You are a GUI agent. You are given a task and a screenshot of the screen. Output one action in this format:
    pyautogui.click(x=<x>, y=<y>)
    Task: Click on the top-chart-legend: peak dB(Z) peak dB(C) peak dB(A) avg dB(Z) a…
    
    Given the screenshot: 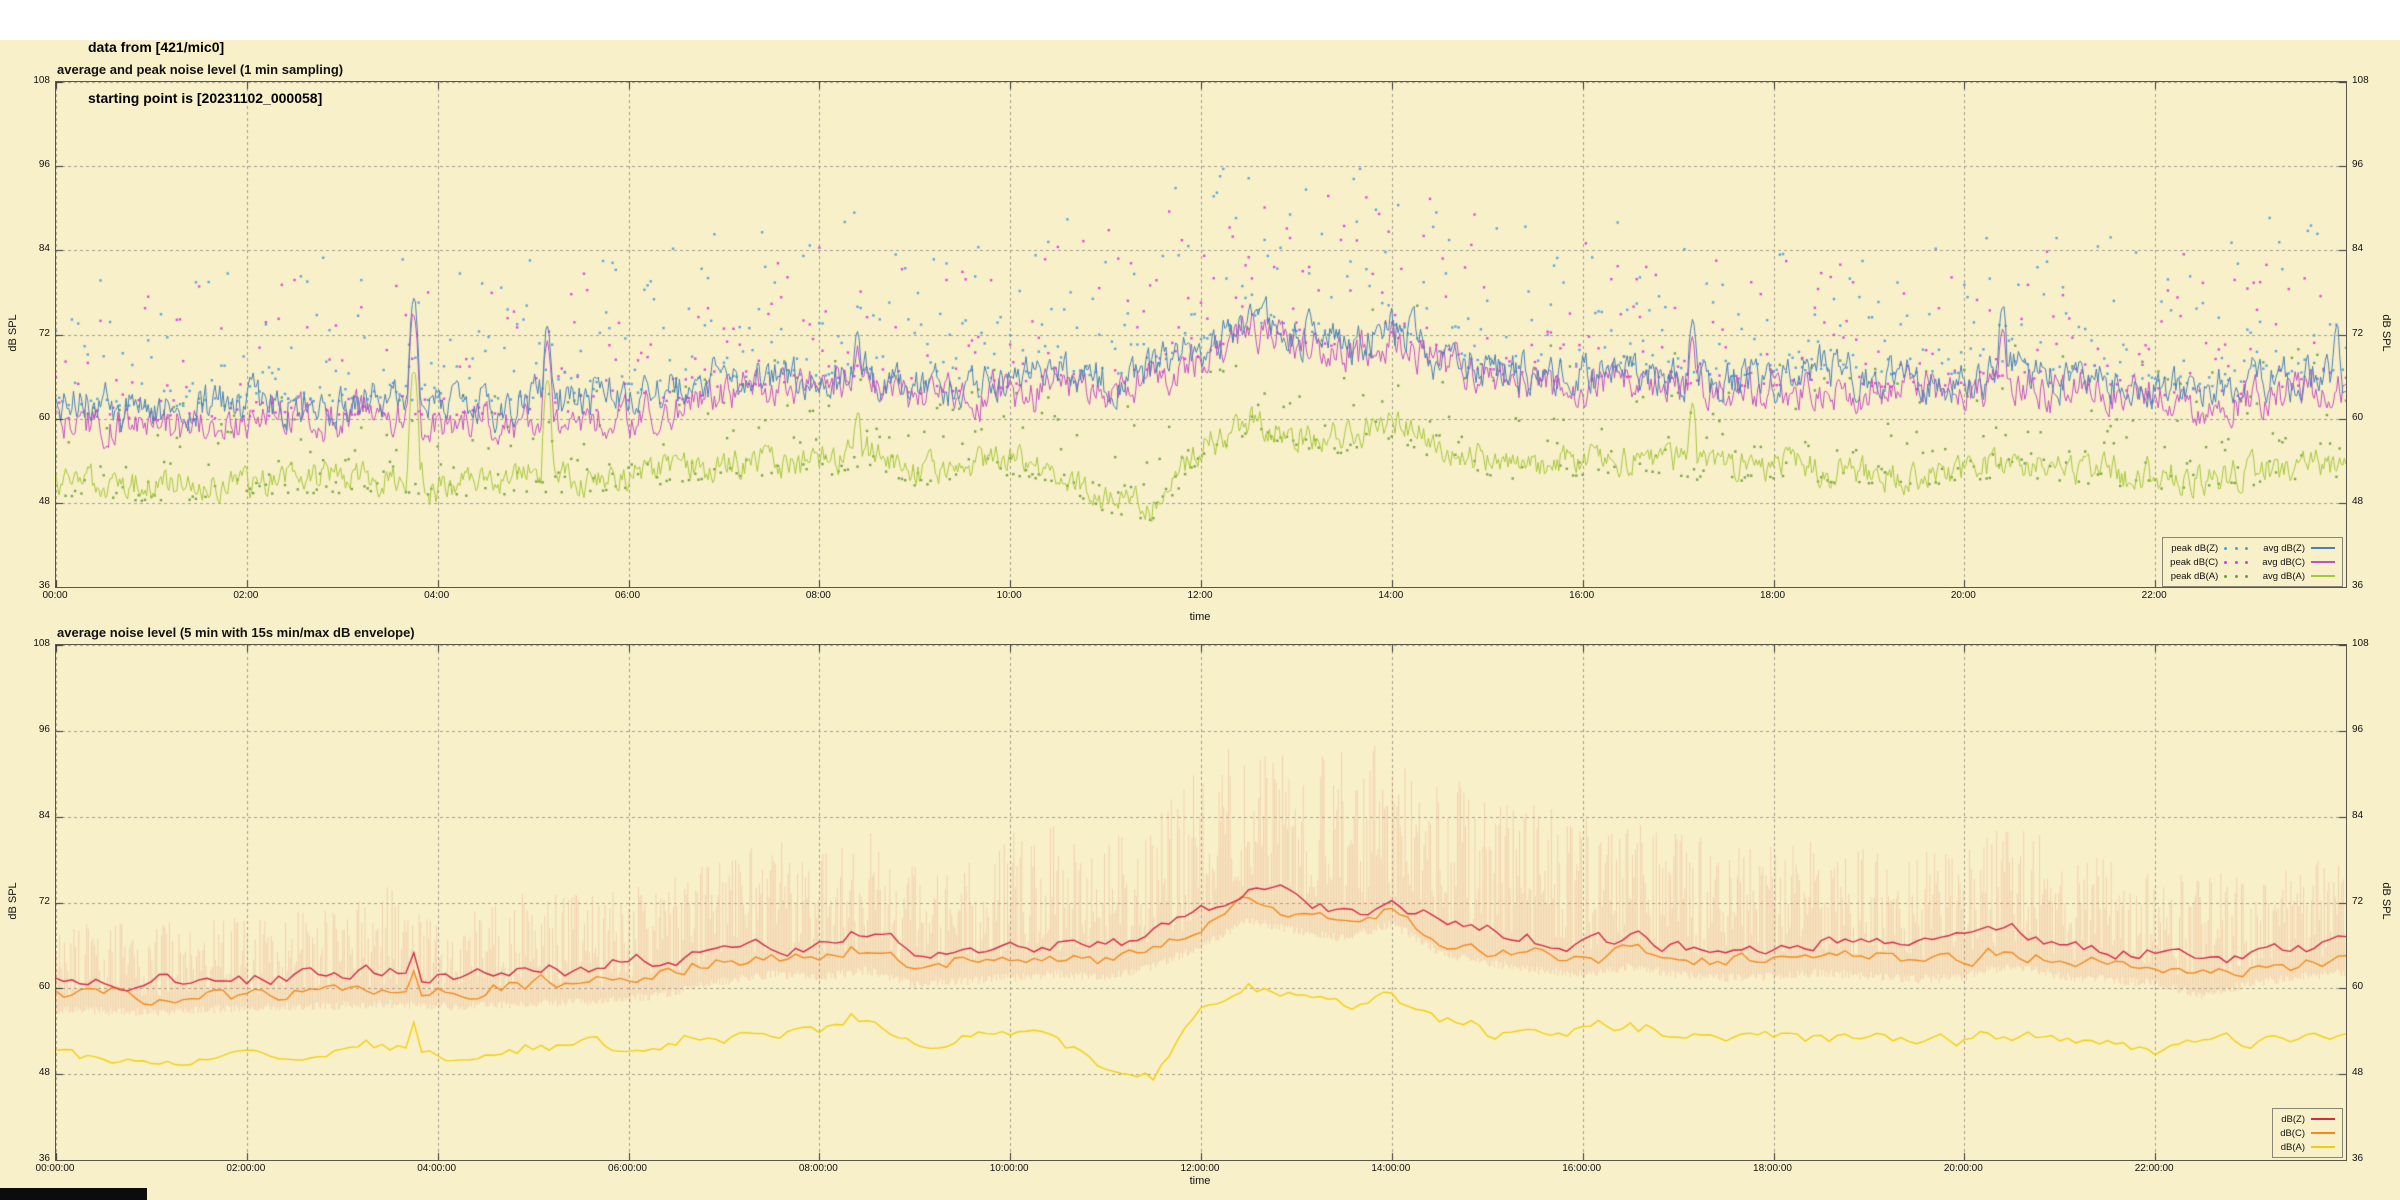 What is the action you would take?
    pyautogui.click(x=2252, y=562)
    